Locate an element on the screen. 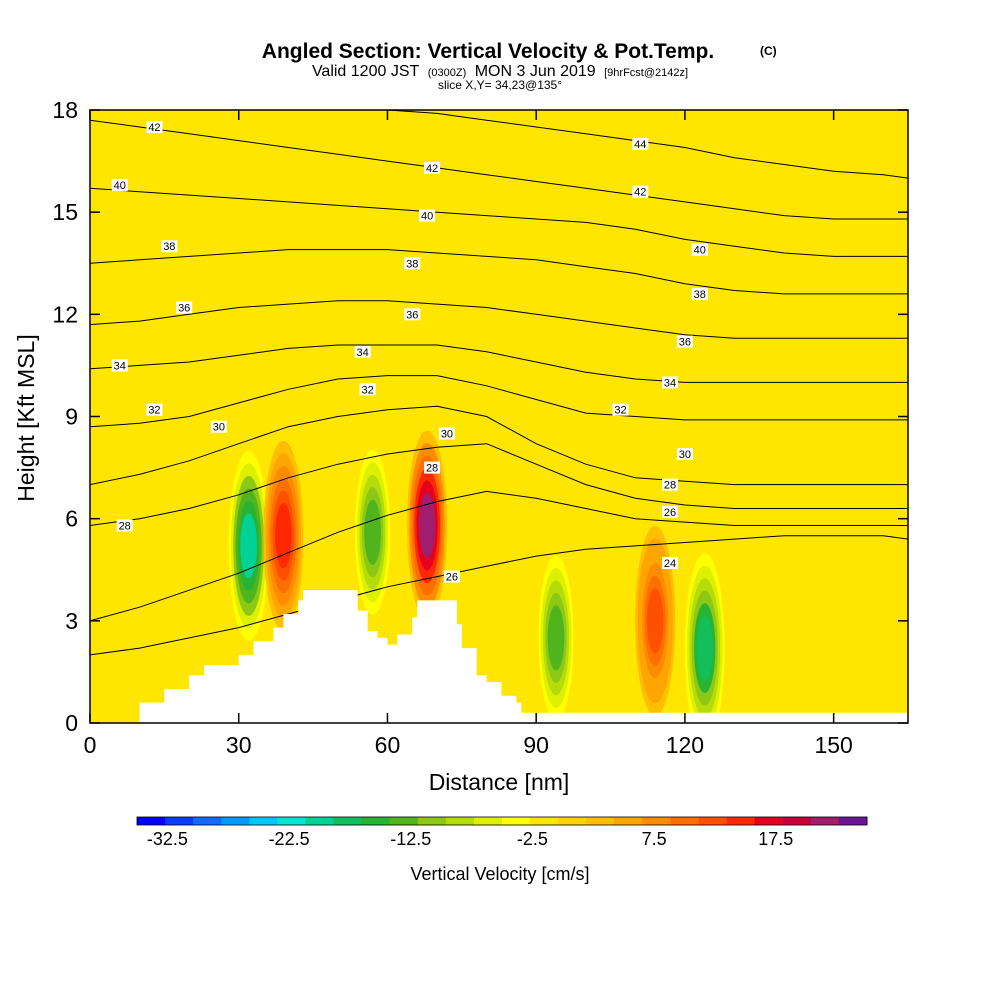 This screenshot has width=1000, height=1000. svg-text: 34 is located at coordinates (670, 383).